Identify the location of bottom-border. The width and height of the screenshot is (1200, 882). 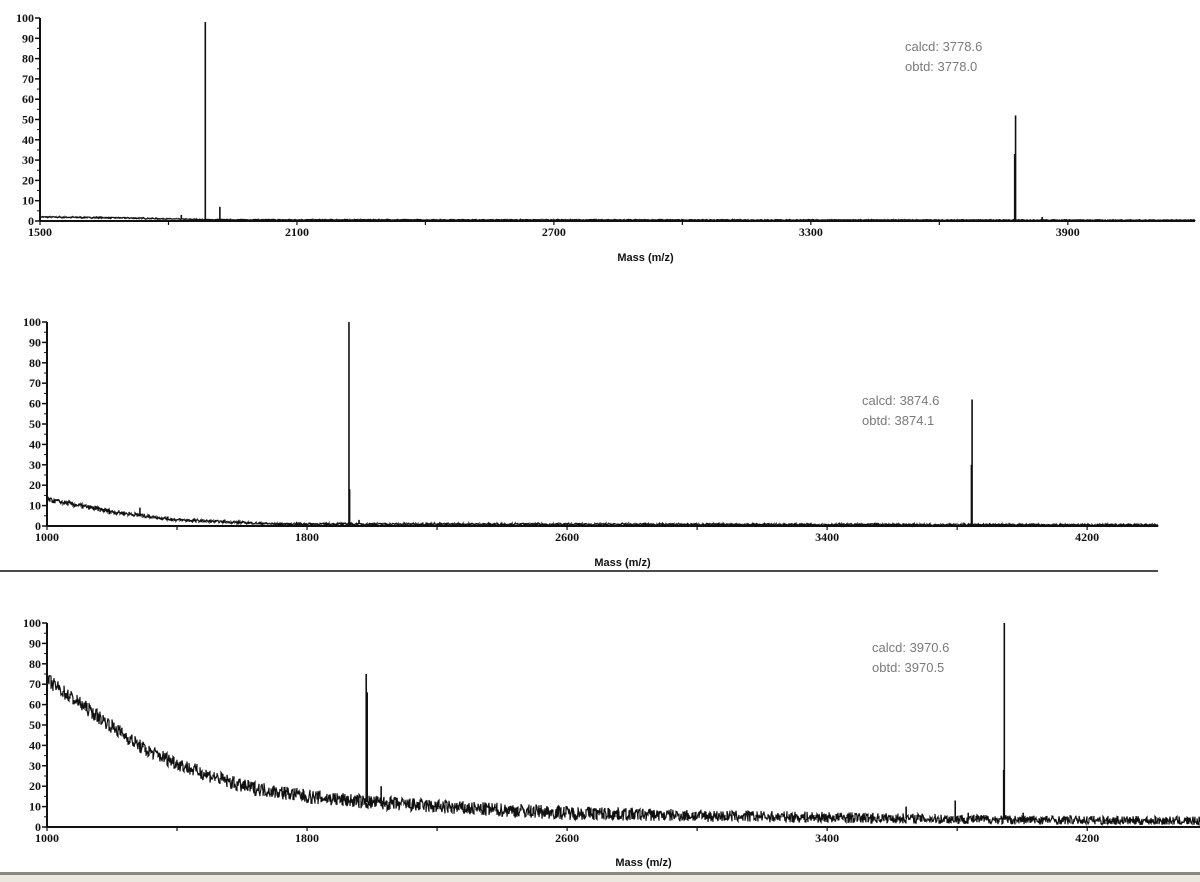
(600, 873).